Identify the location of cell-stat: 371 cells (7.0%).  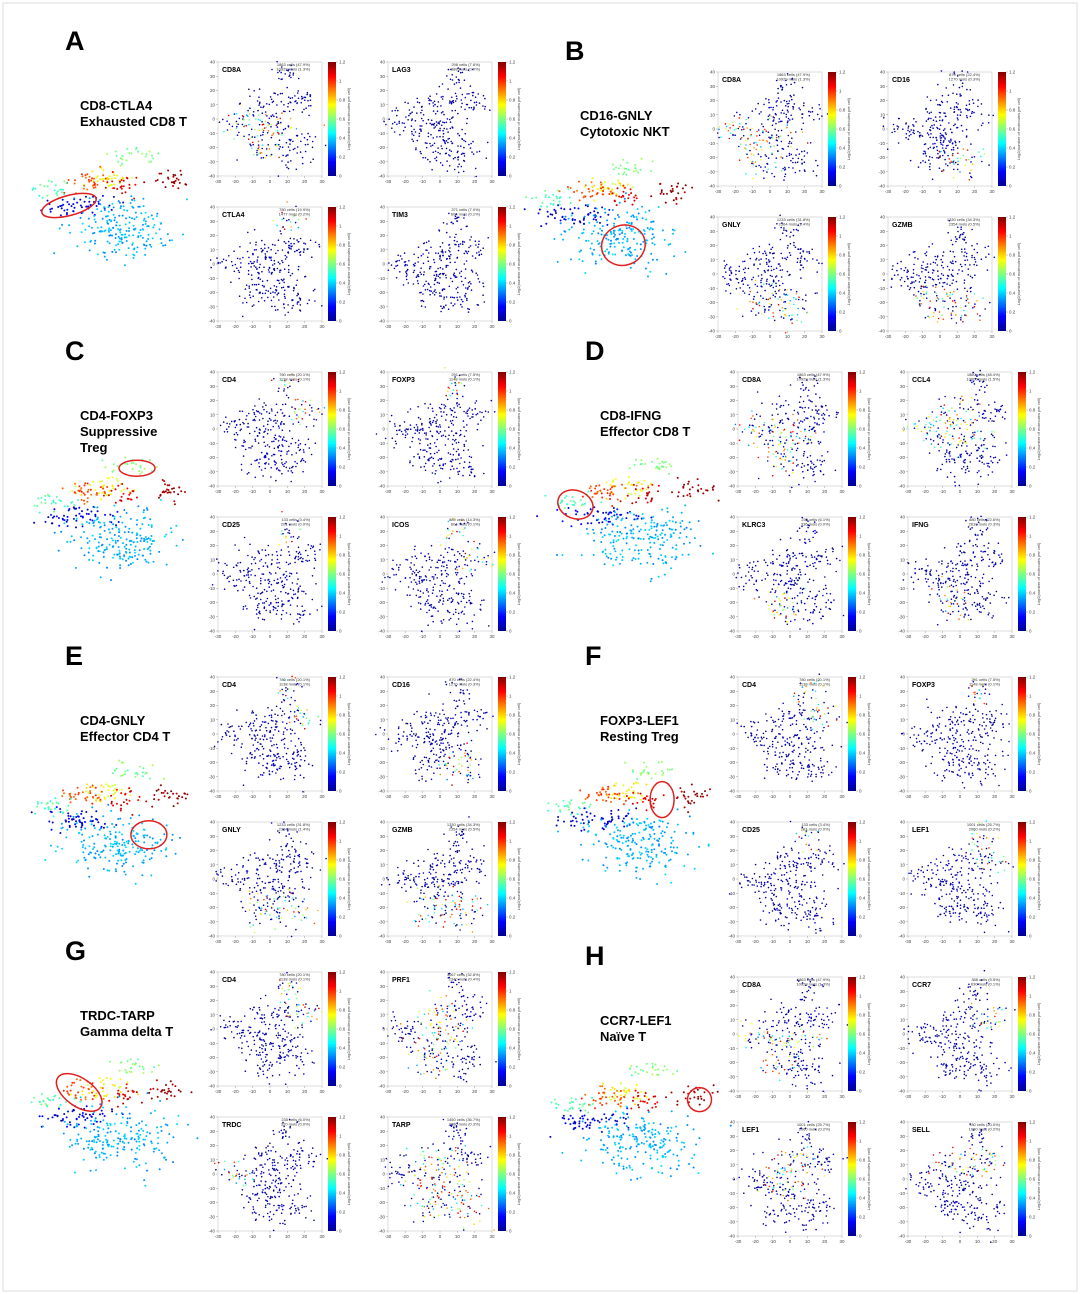
(465, 209).